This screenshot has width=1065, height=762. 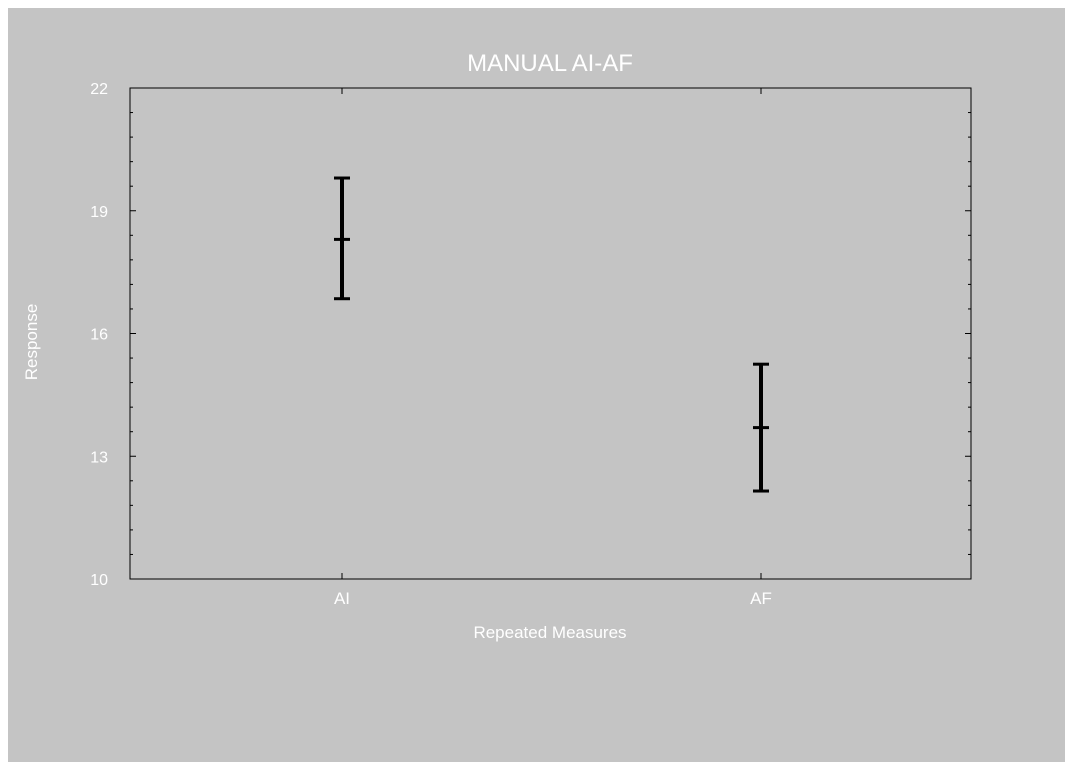 I want to click on chart-title: MANUAL AI-AF, so click(x=550, y=63).